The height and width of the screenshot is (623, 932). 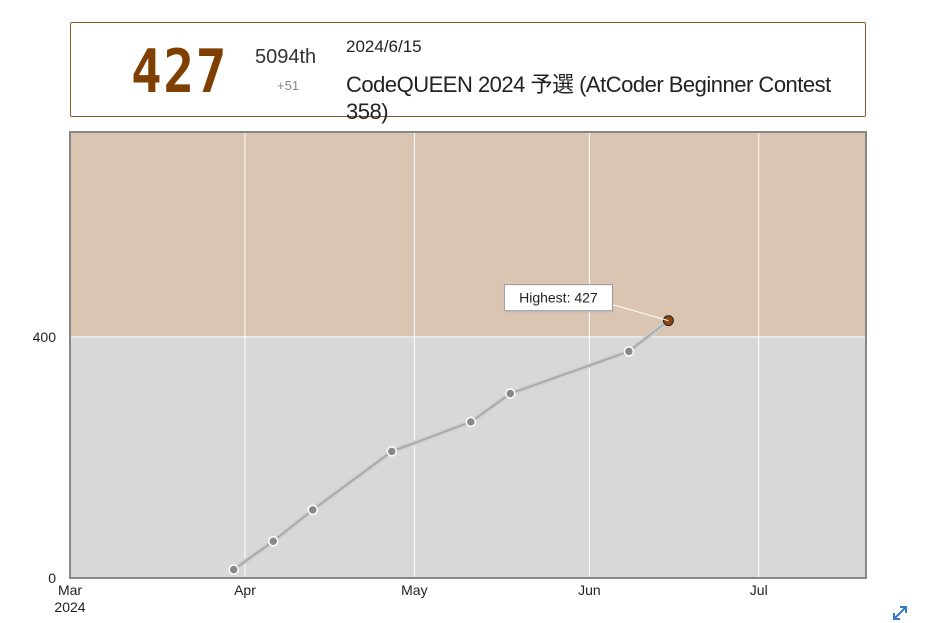 I want to click on expand-icon, so click(x=900, y=613).